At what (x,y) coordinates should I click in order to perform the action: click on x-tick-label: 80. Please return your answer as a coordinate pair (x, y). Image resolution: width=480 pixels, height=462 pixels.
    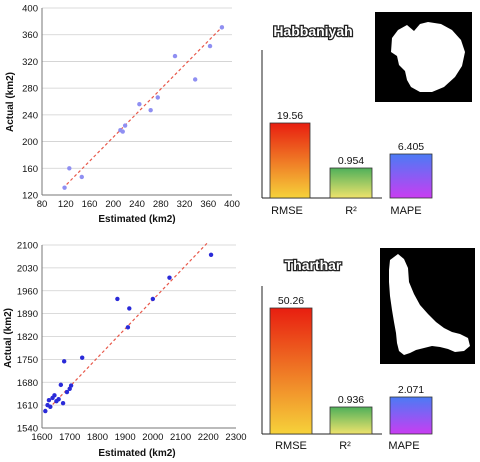
    Looking at the image, I should click on (42, 204).